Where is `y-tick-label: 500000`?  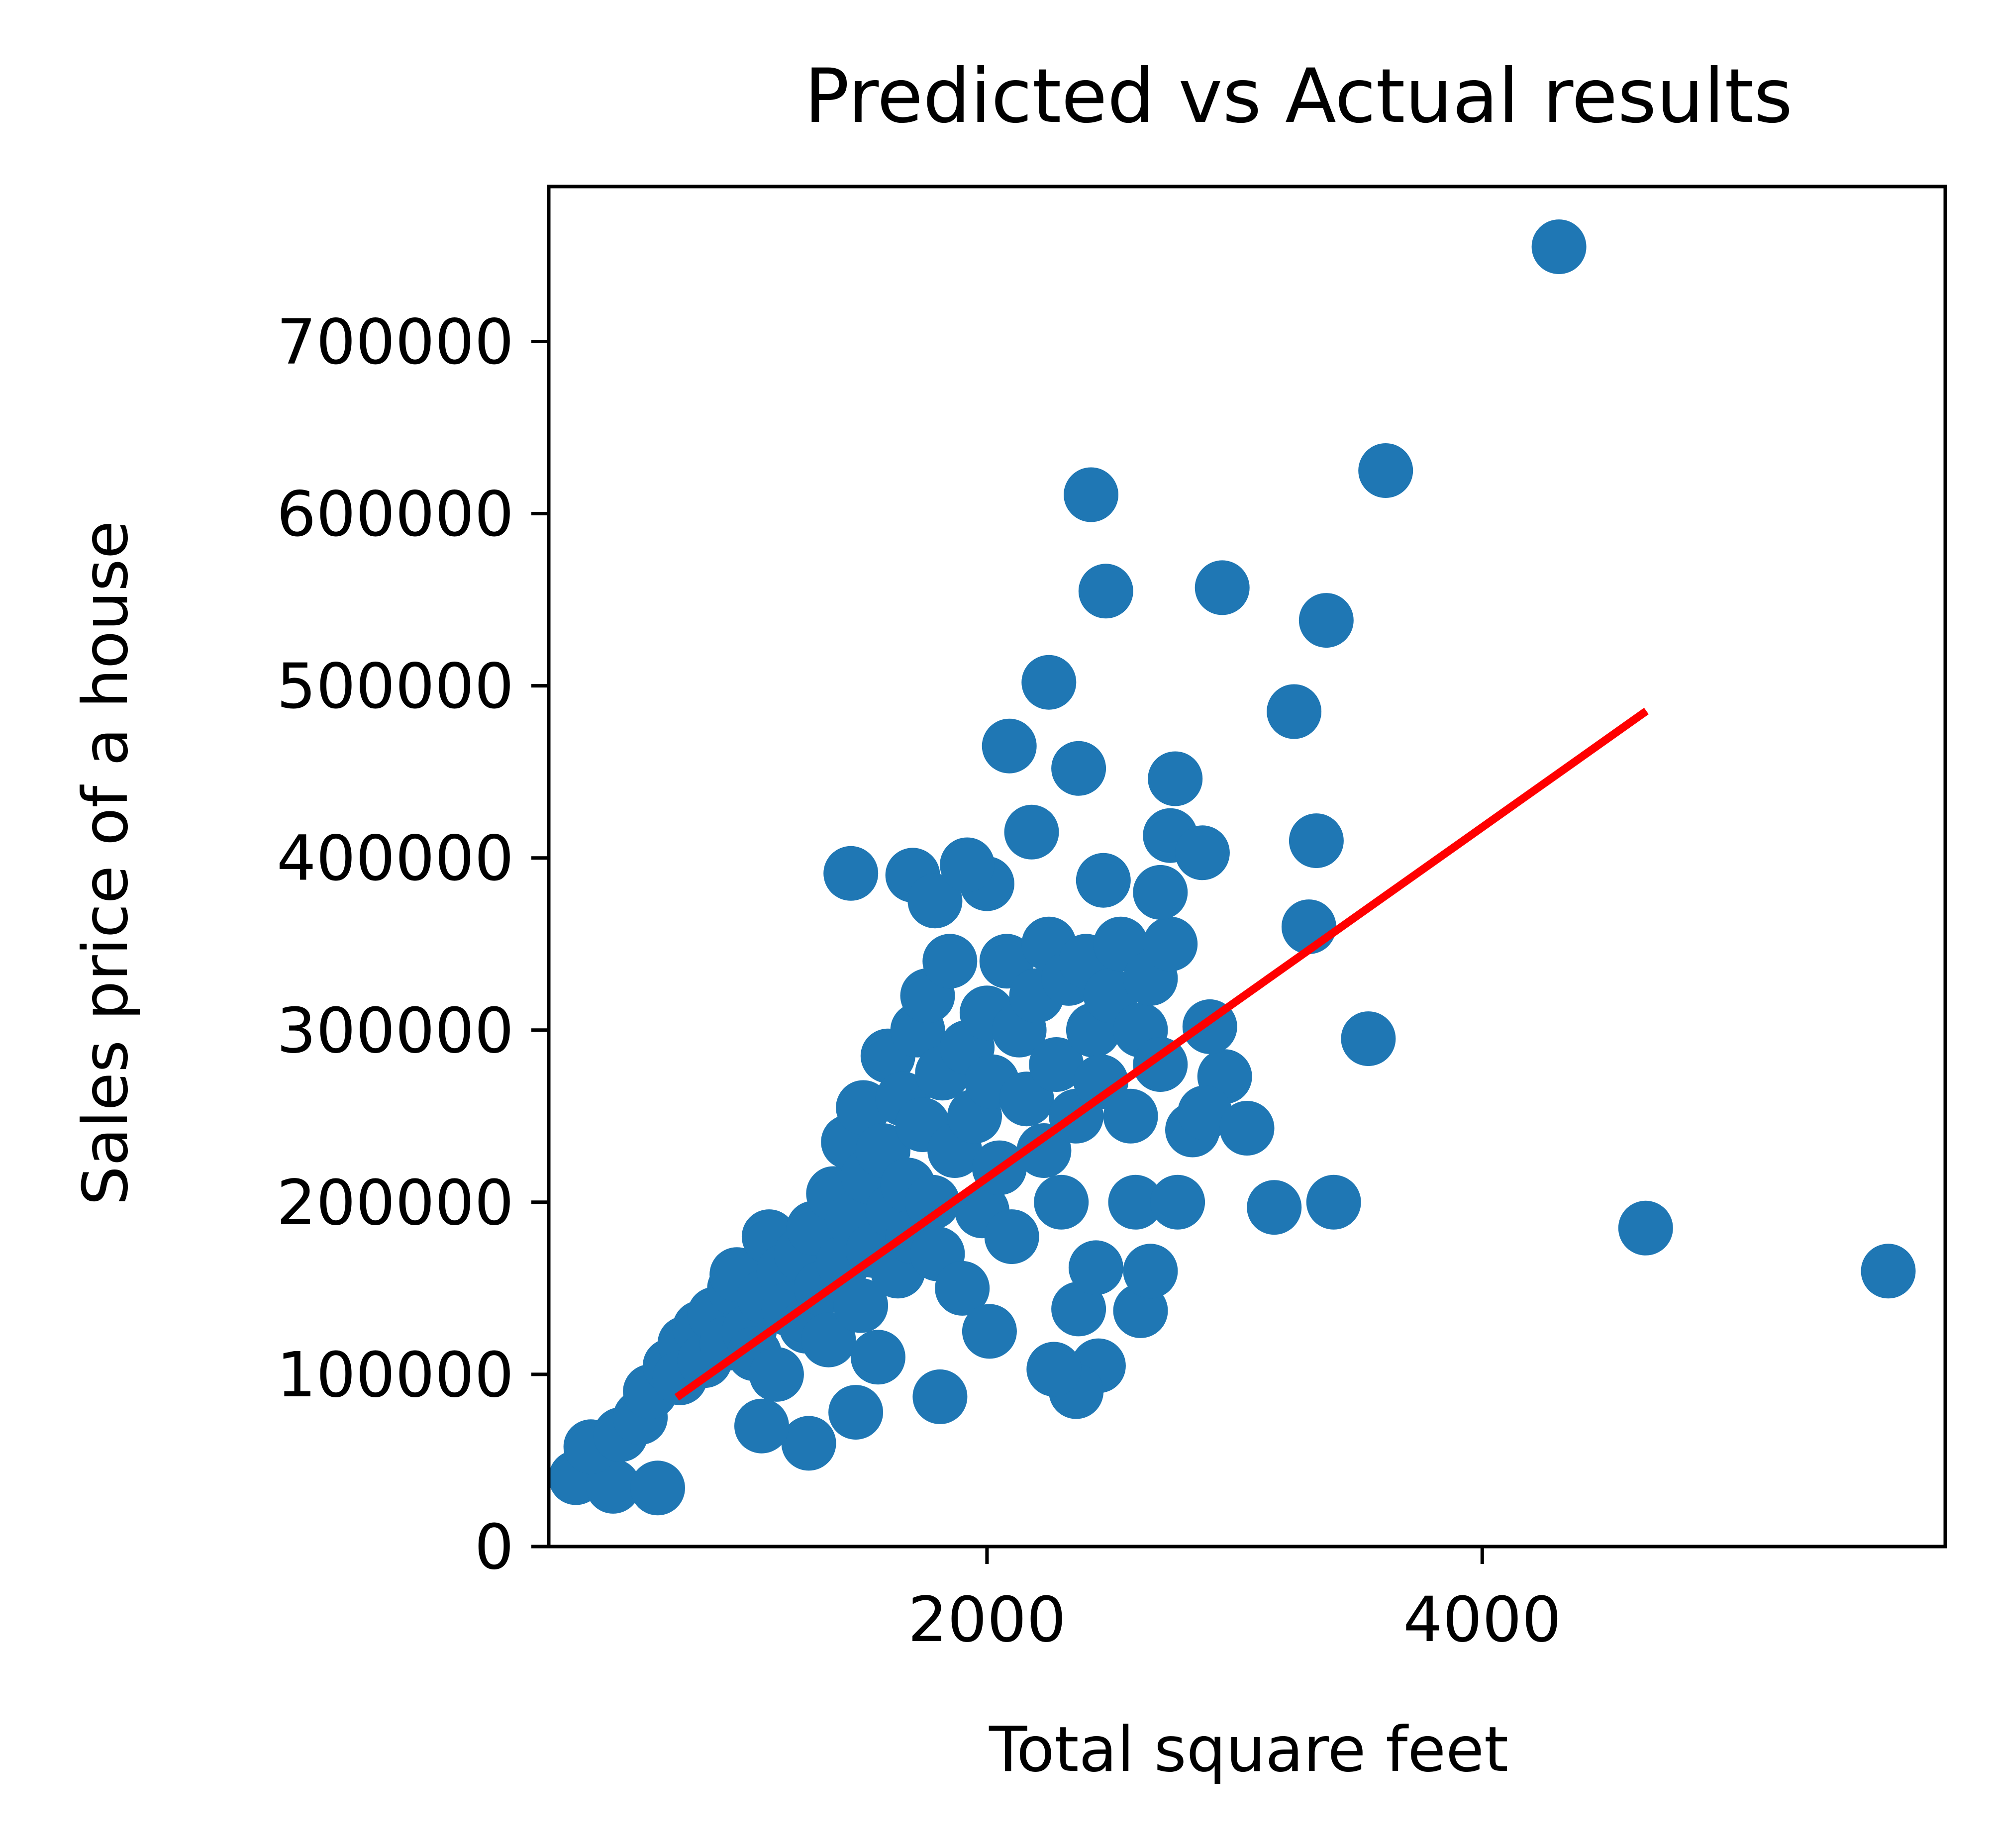 y-tick-label: 500000 is located at coordinates (395, 687).